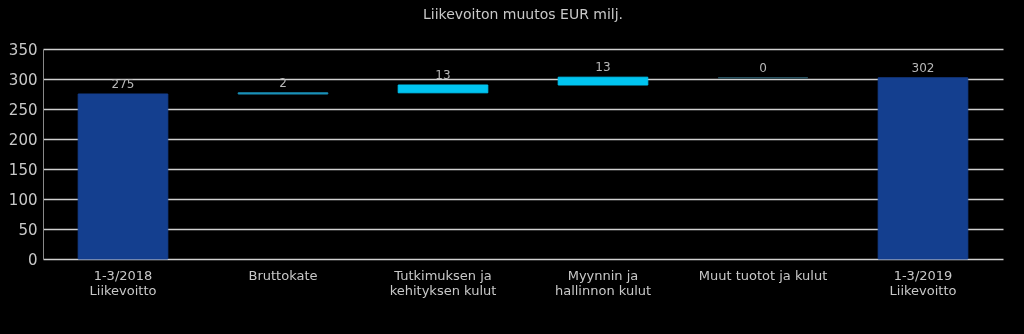 This screenshot has height=334, width=1024. Describe the element at coordinates (283, 82) in the screenshot. I see `data-label: 2` at that location.